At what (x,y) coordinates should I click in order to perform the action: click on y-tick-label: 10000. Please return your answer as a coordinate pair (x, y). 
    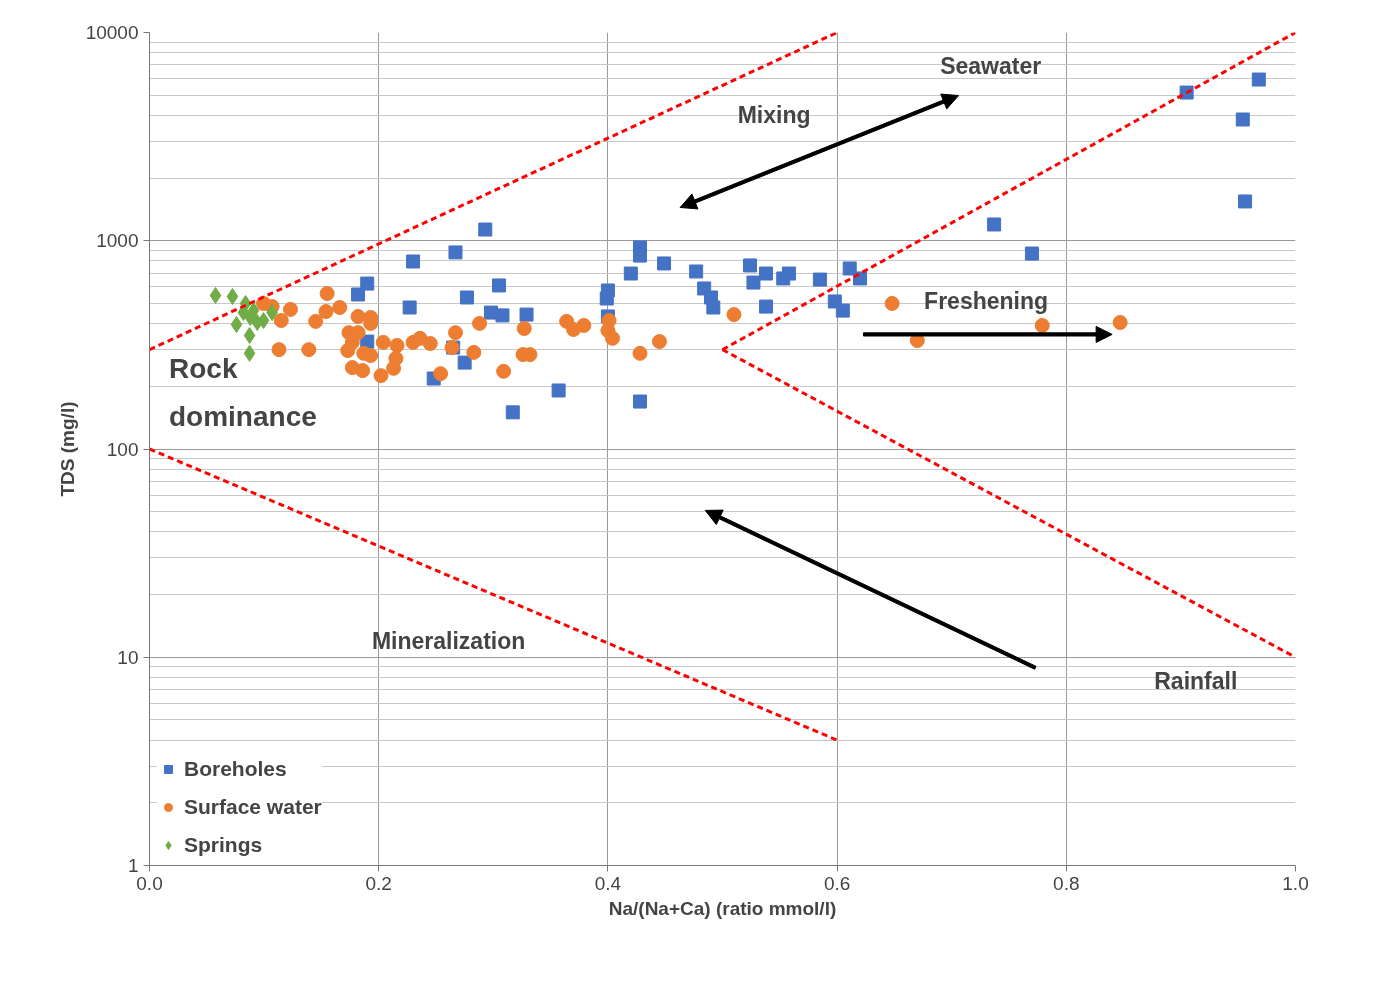
    Looking at the image, I should click on (112, 32).